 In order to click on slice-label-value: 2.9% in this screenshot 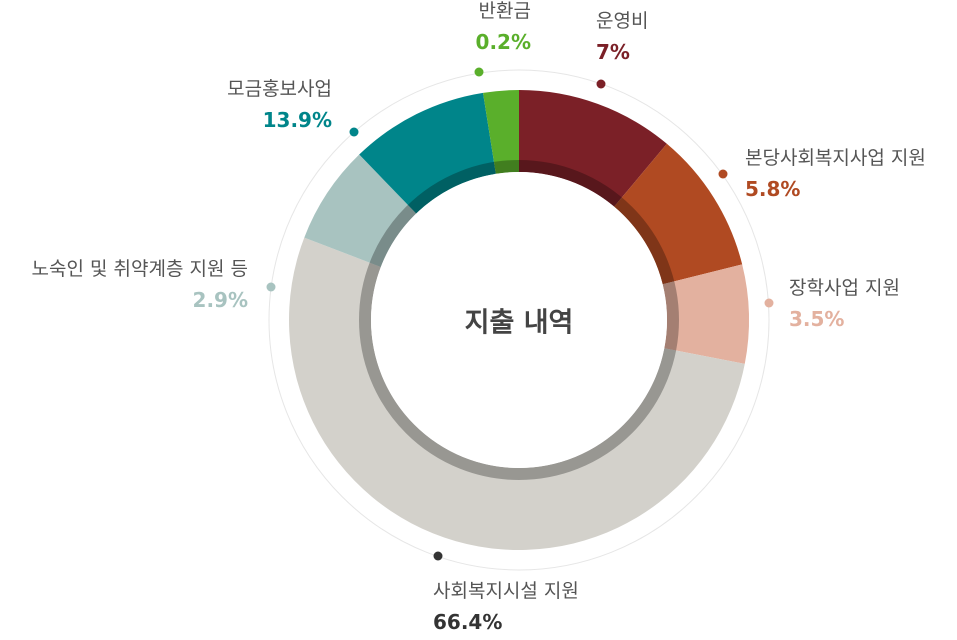, I will do `click(220, 299)`.